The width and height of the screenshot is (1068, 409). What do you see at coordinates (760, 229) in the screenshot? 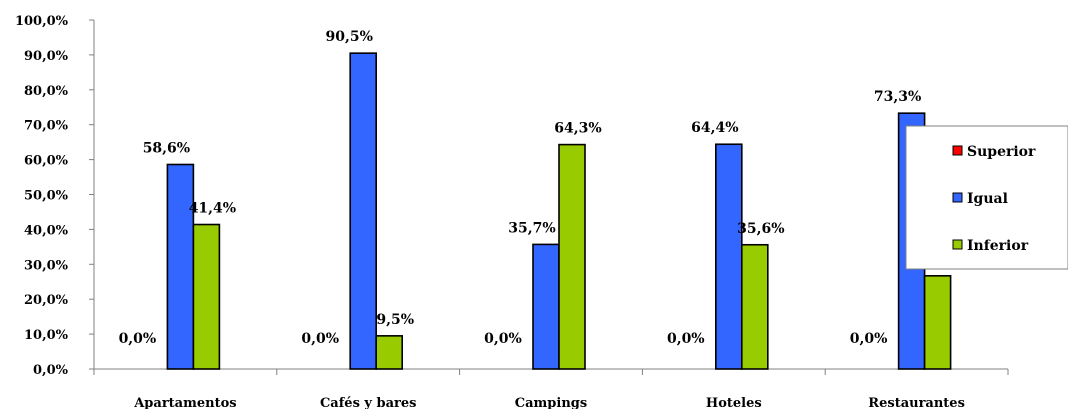
I see `value-label-inferior: 35,6%` at bounding box center [760, 229].